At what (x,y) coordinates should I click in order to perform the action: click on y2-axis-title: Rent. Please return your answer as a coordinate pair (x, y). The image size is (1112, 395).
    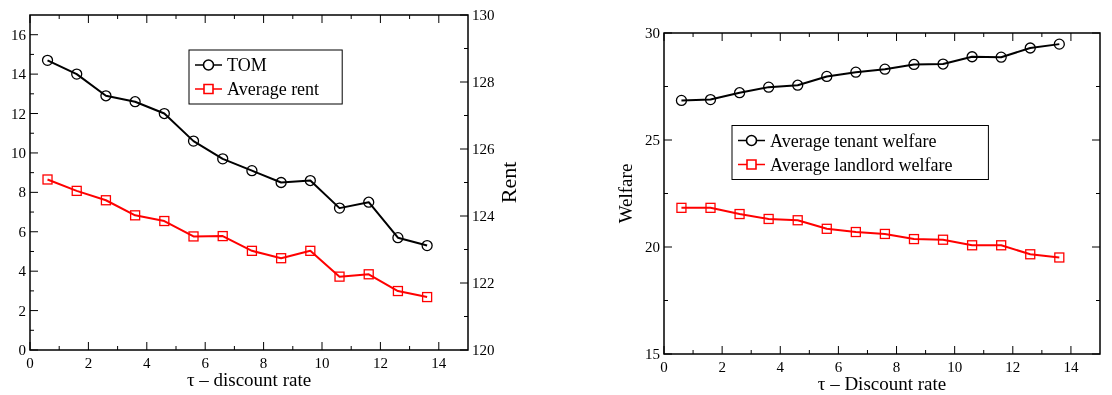
    Looking at the image, I should click on (508, 182).